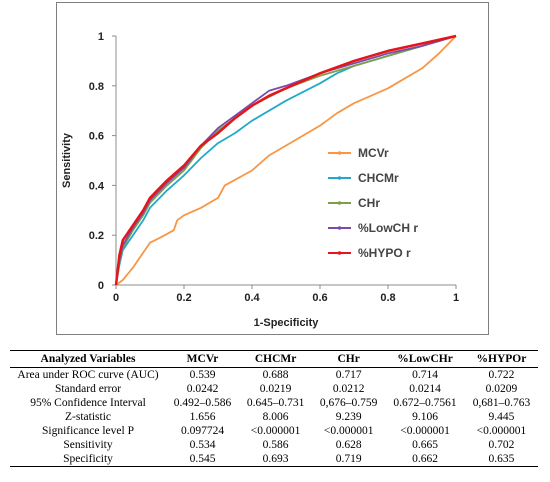 This screenshot has width=550, height=482. I want to click on table-cell: 0.586, so click(275, 445).